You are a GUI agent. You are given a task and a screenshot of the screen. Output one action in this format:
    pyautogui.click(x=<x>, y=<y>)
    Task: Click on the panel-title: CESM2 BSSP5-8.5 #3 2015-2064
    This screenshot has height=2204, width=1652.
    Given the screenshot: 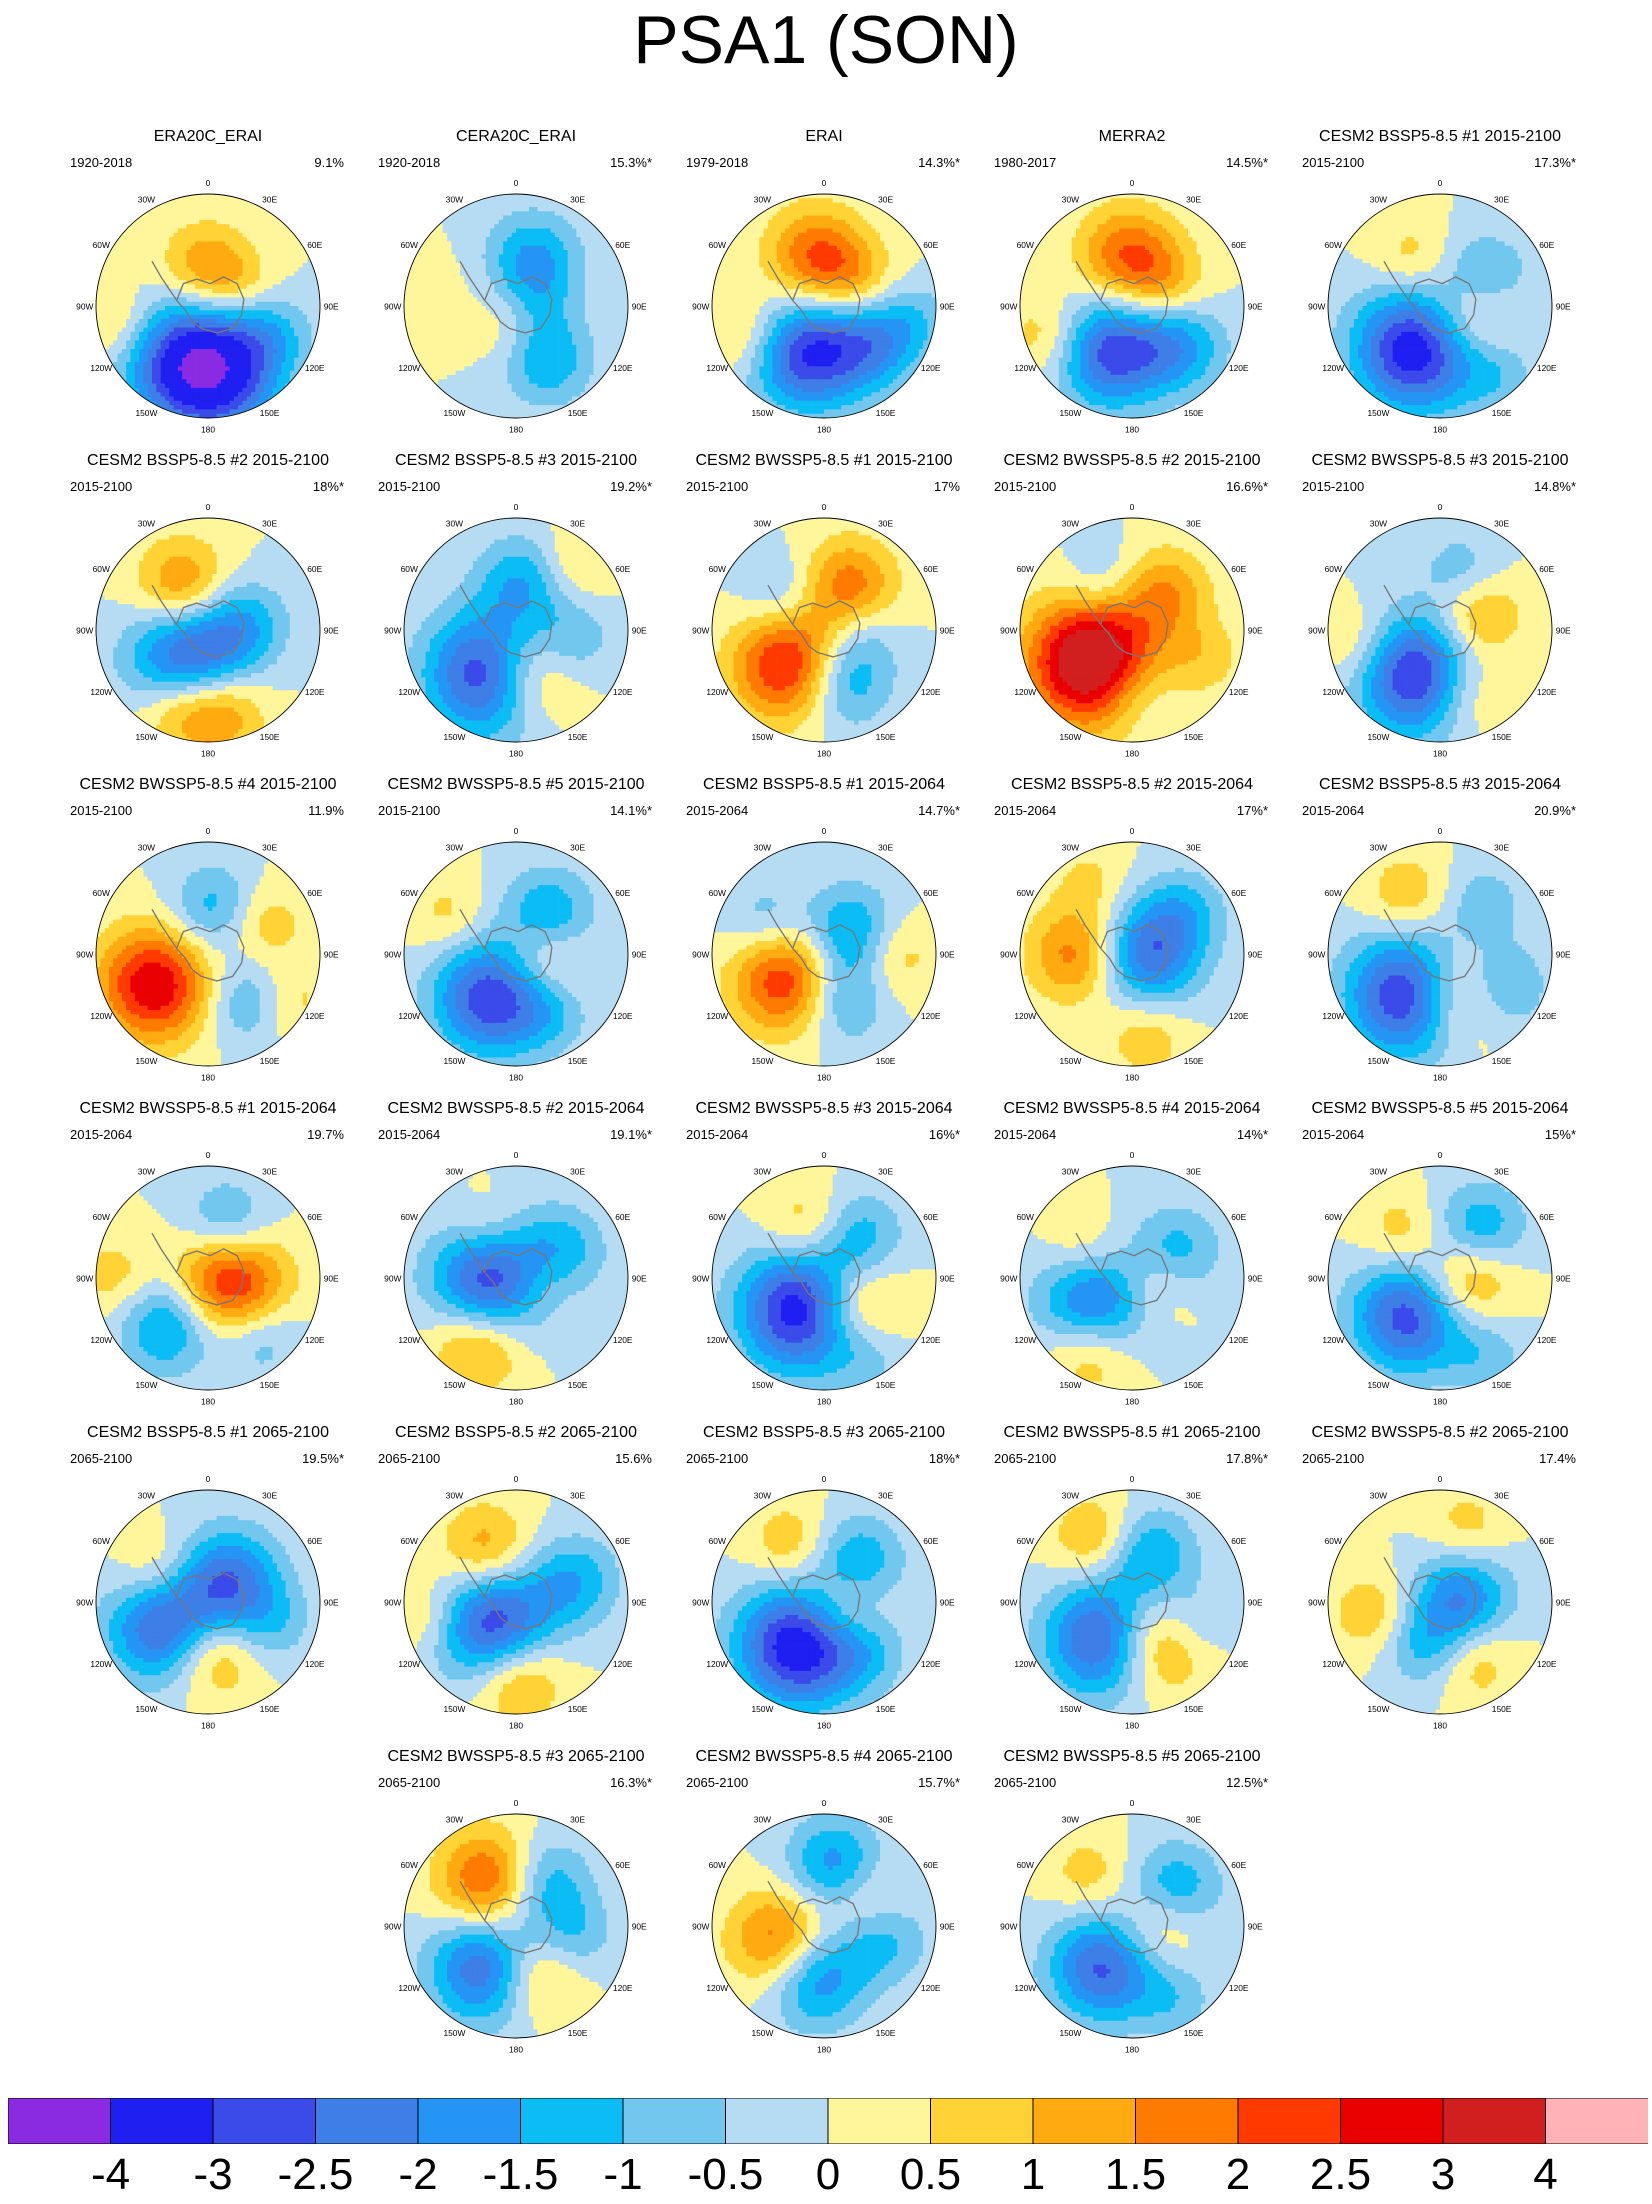 What is the action you would take?
    pyautogui.click(x=1440, y=785)
    